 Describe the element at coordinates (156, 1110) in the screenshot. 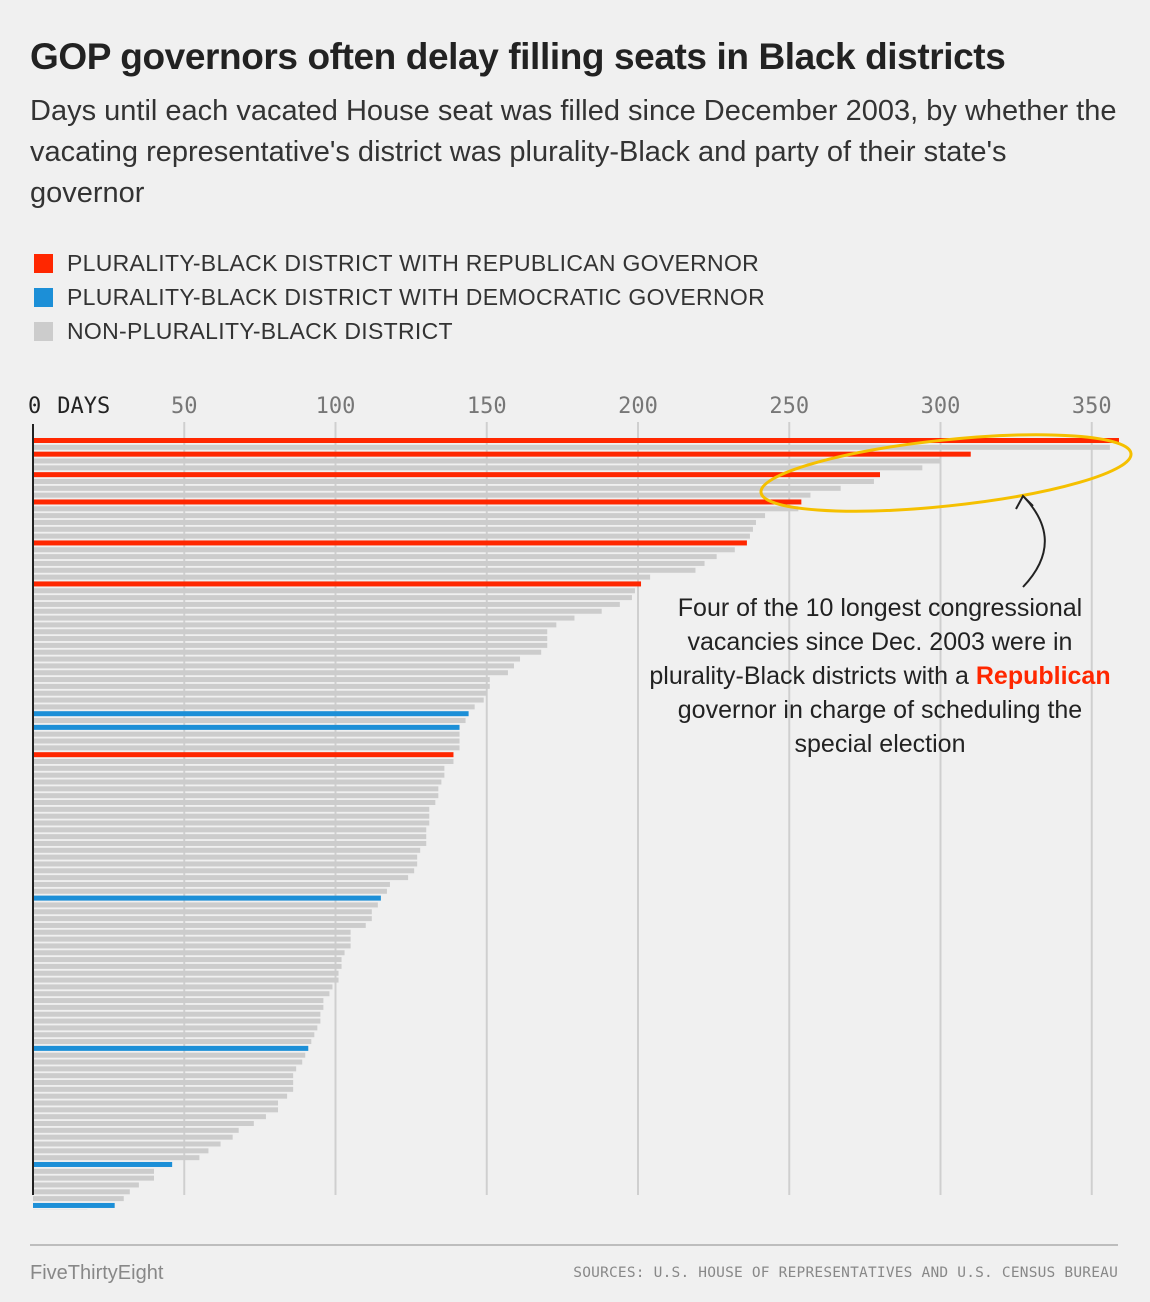

I see `bar-99-N` at that location.